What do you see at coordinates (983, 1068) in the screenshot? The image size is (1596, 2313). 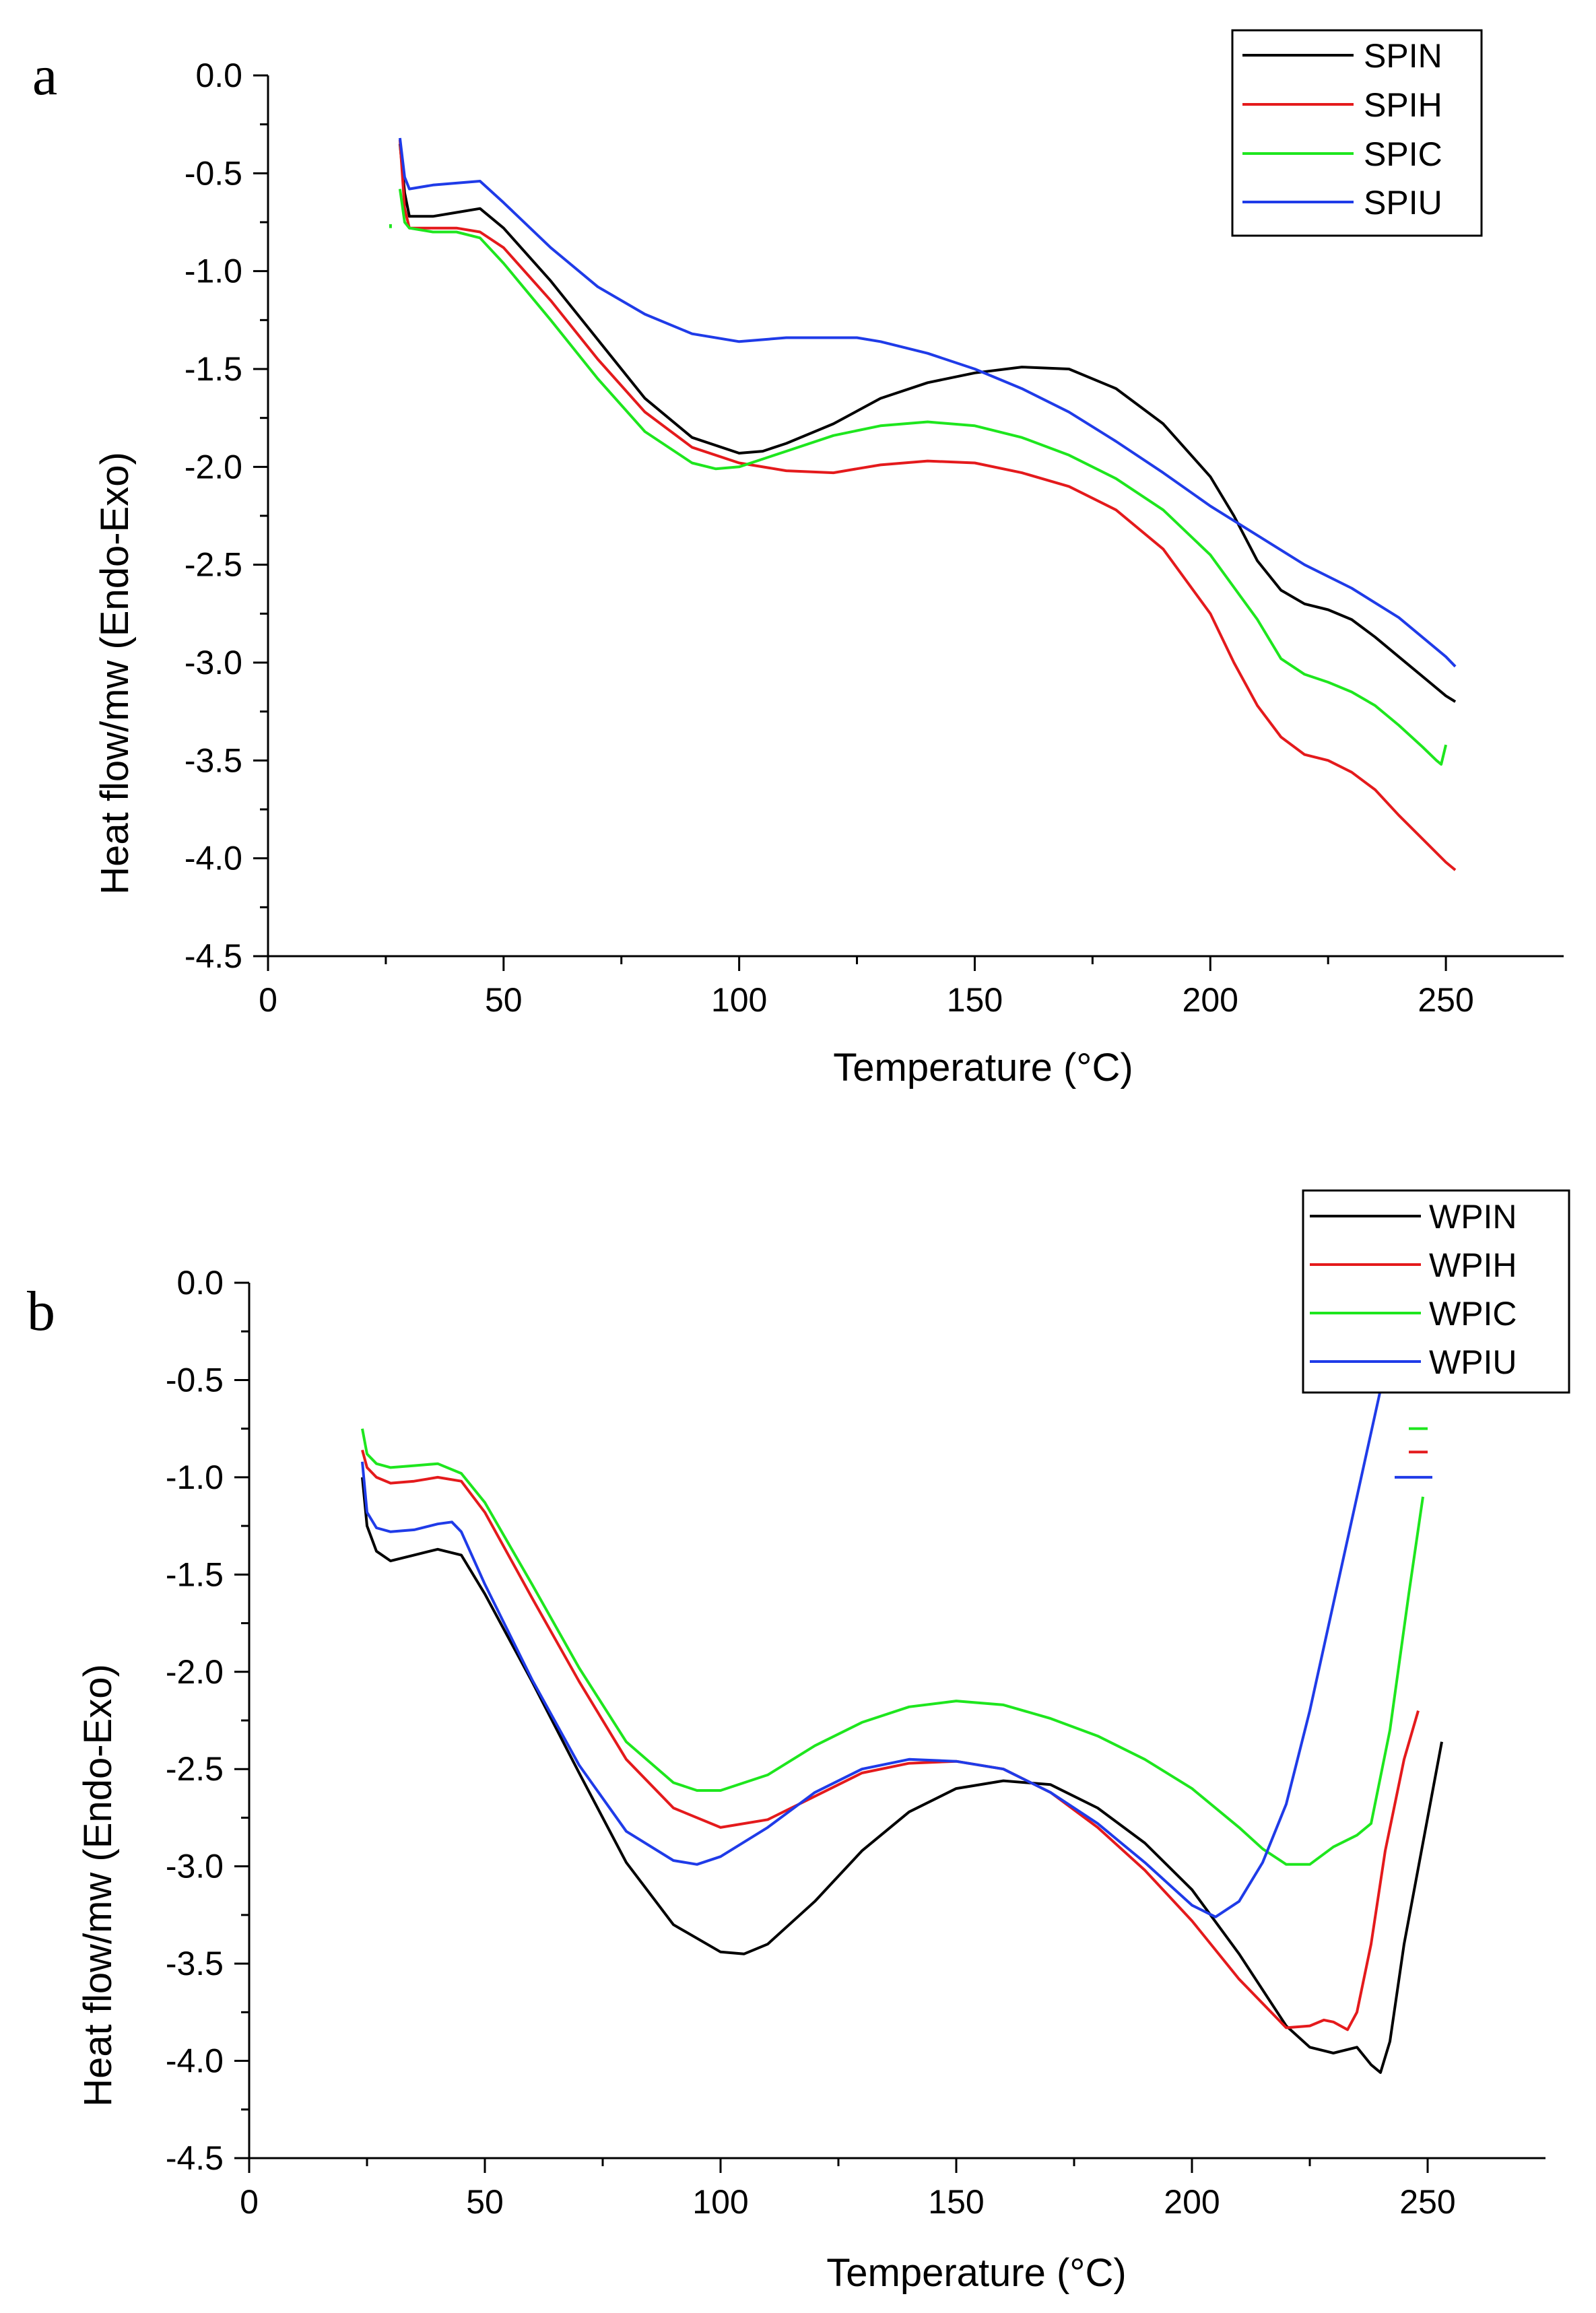 I see `x-axis-title-a: Temperature (°C)` at bounding box center [983, 1068].